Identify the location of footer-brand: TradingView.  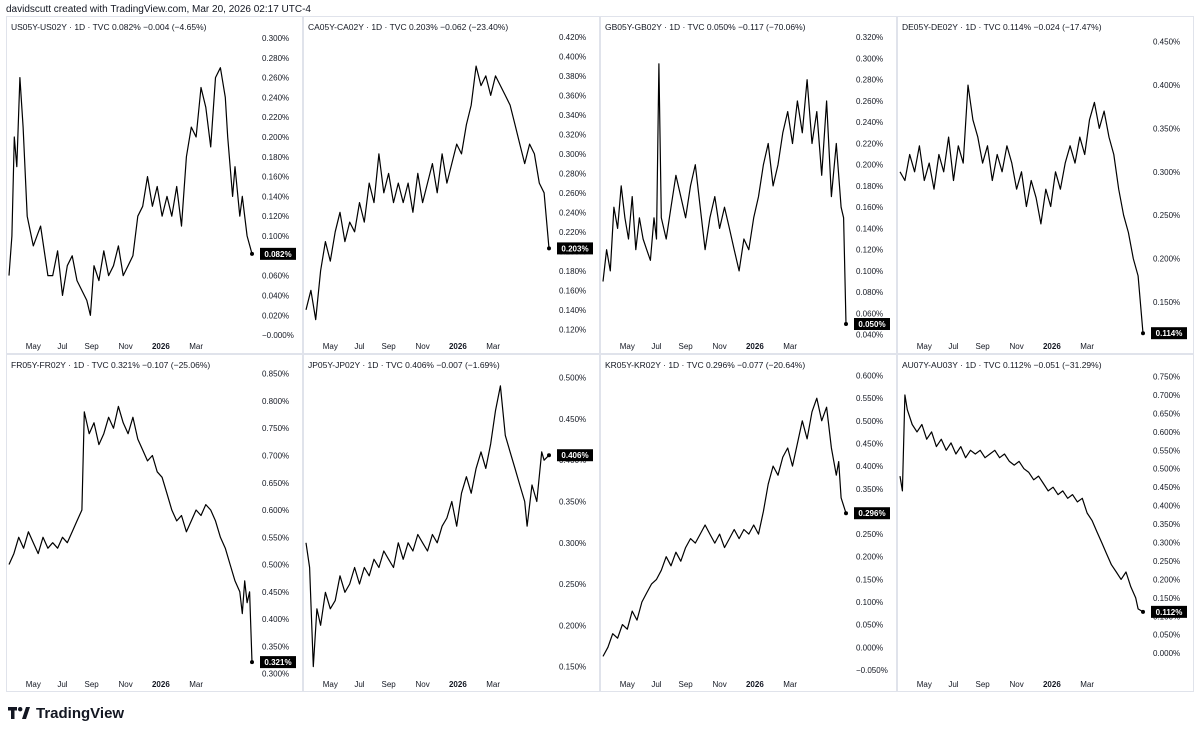
(80, 713).